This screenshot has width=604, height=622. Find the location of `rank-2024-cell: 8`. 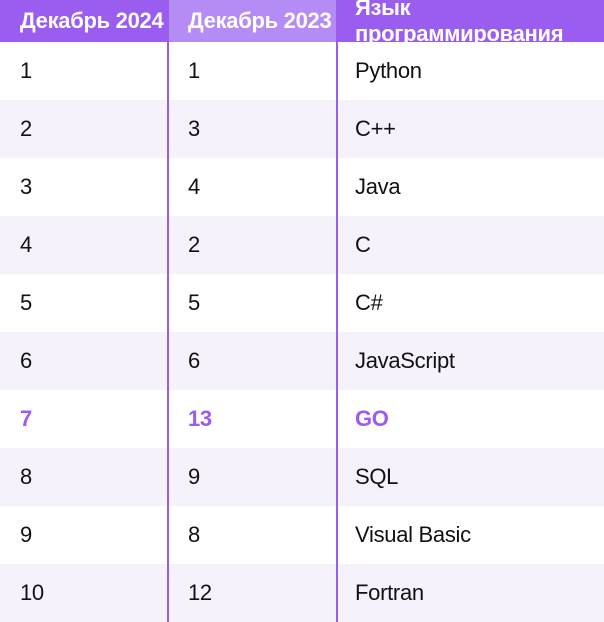

rank-2024-cell: 8 is located at coordinates (26, 476).